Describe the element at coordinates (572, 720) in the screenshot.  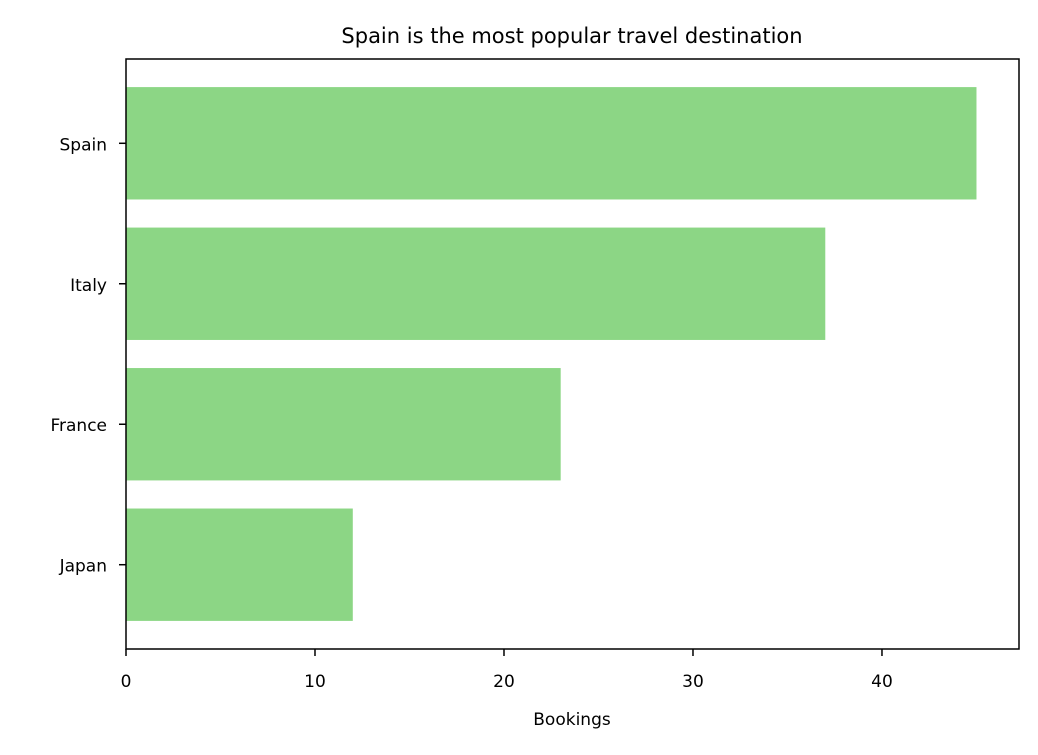
I see `x-axis-label: Bookings` at that location.